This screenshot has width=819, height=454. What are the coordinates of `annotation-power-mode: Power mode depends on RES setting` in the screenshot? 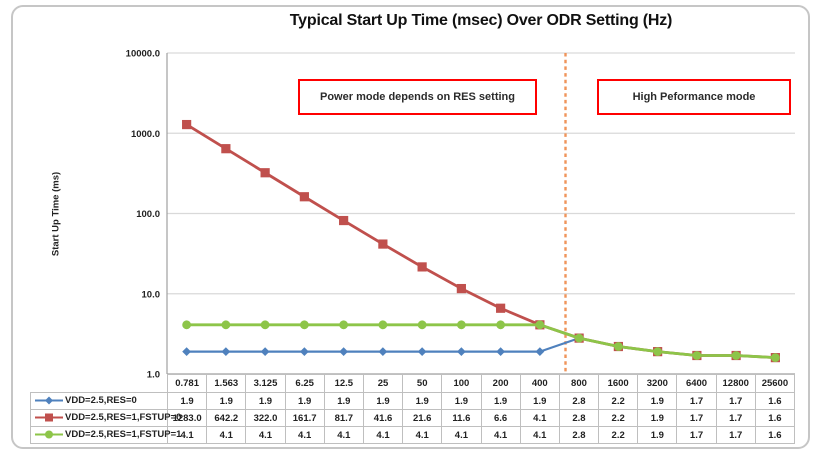 It's located at (417, 97).